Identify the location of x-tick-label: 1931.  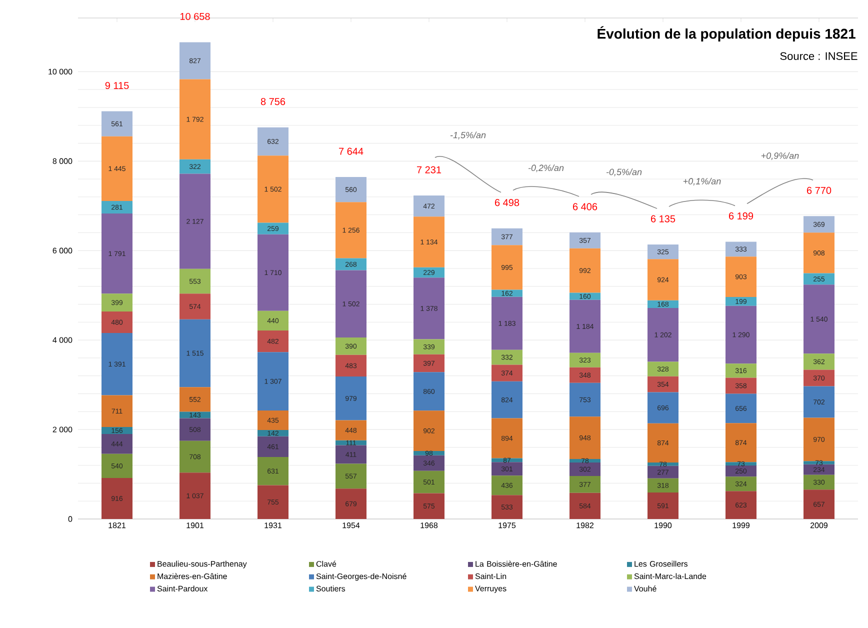
(273, 525).